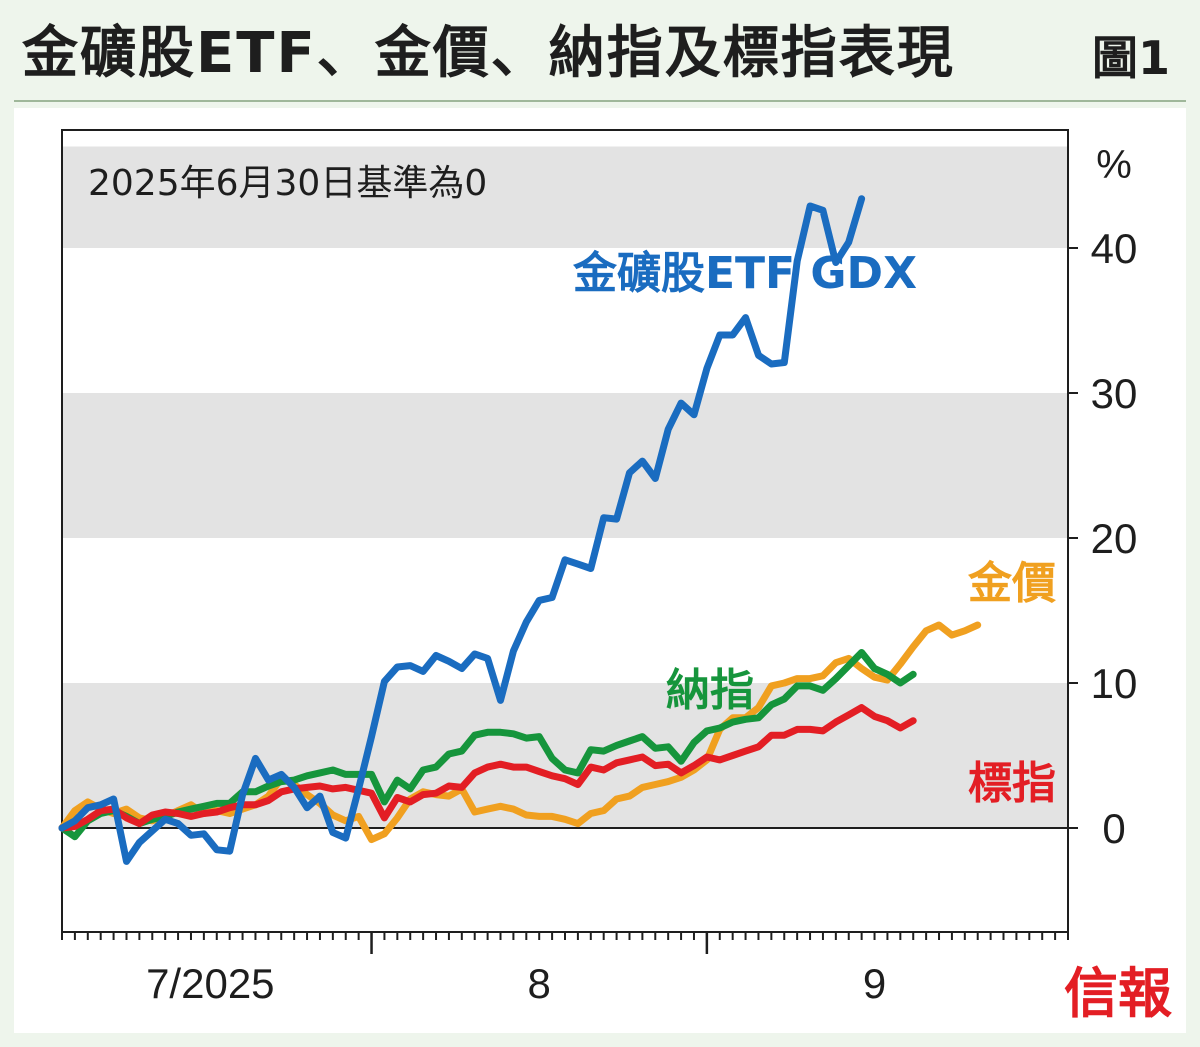 The image size is (1200, 1047). Describe the element at coordinates (1114, 538) in the screenshot. I see `y-tick-label: 20` at that location.